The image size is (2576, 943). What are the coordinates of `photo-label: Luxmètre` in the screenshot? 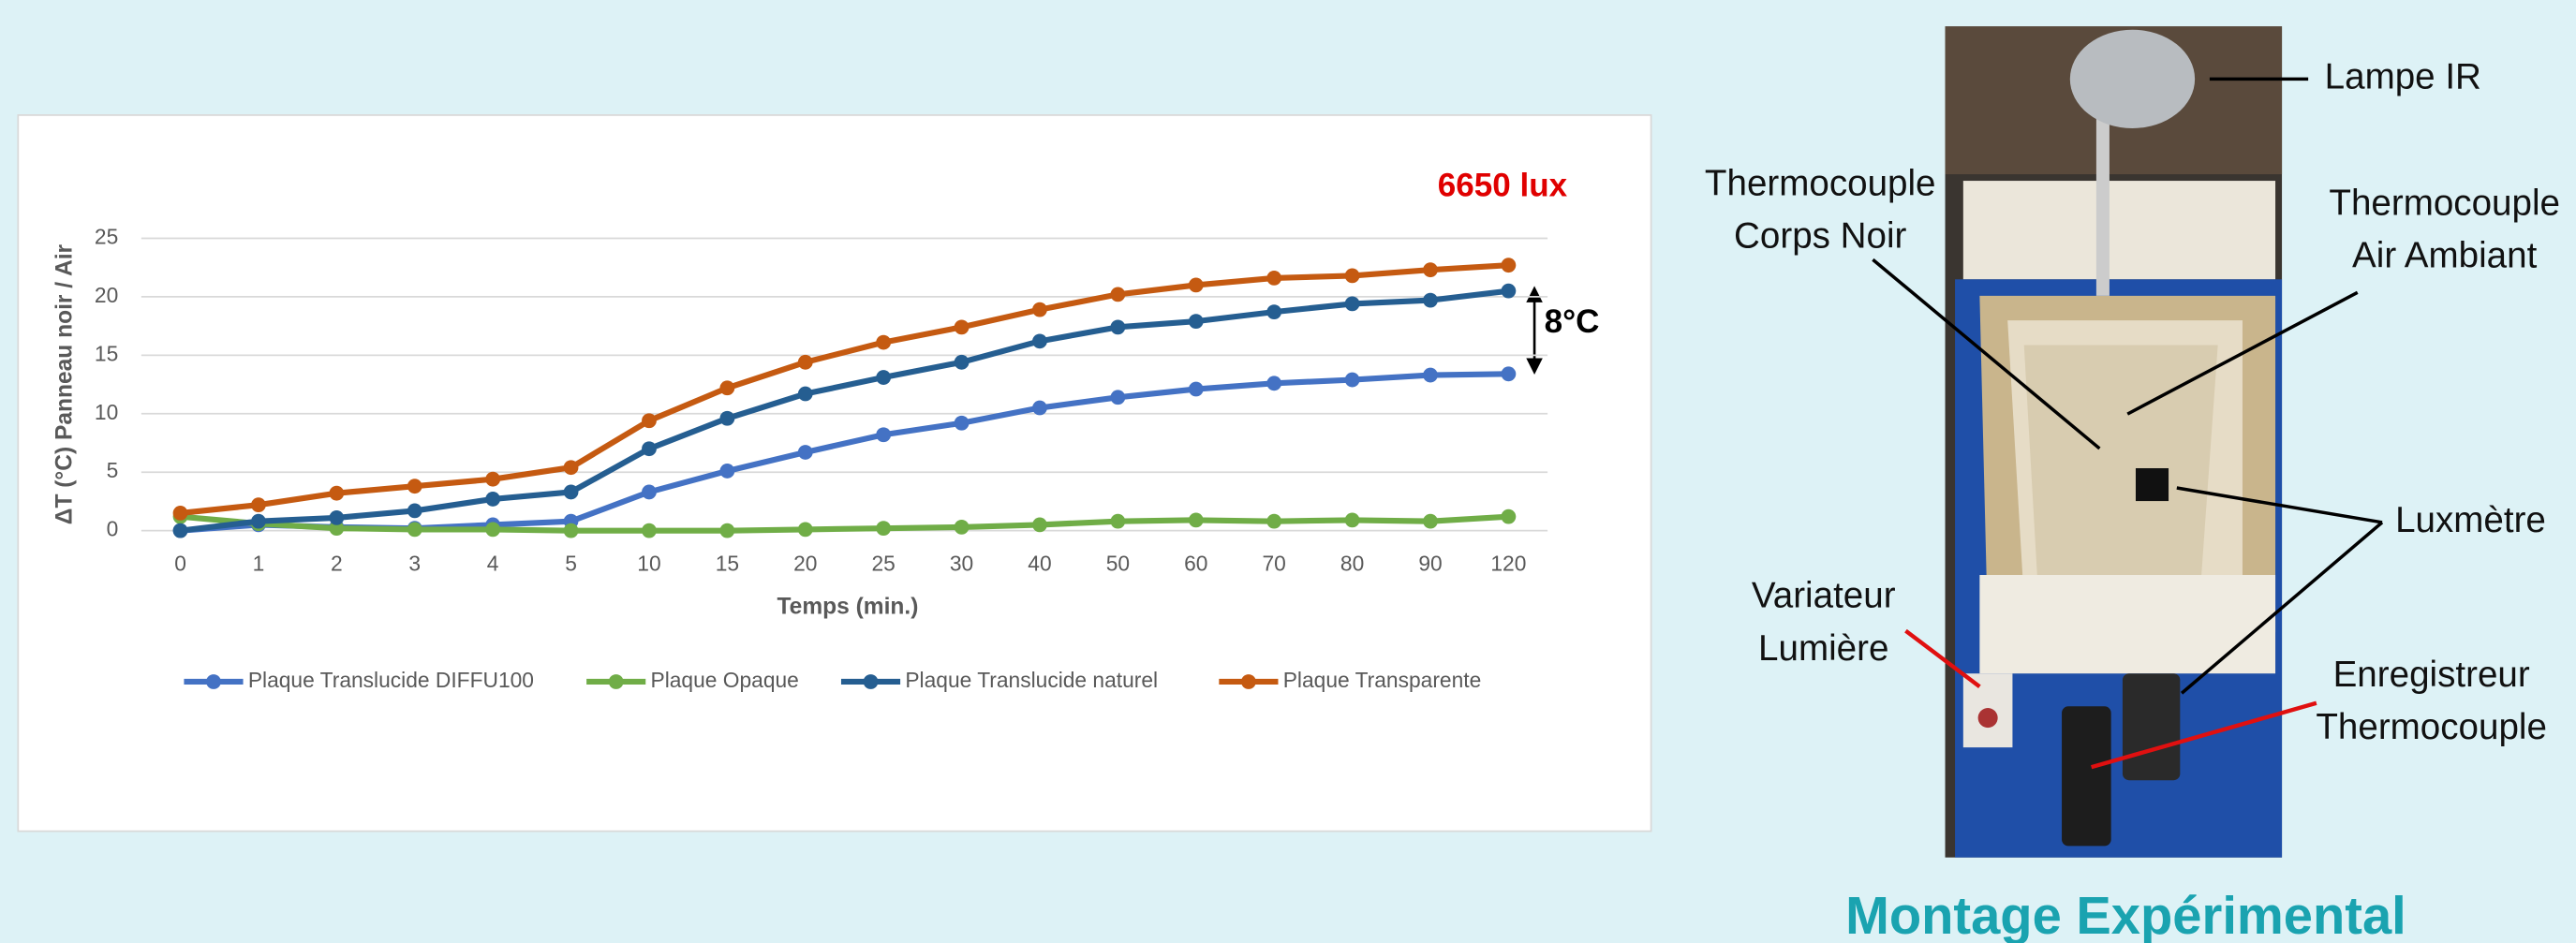 It's located at (2470, 520).